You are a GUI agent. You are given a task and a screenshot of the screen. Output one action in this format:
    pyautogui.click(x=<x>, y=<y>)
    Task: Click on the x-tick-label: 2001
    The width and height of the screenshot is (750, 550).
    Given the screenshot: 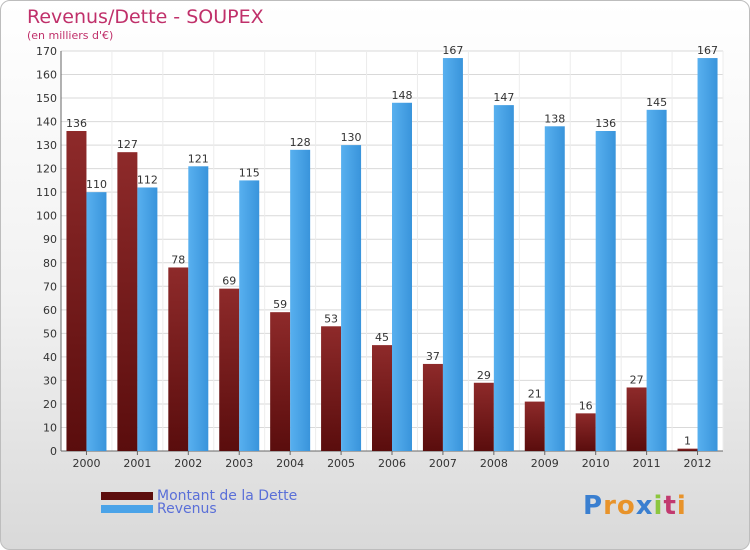 What is the action you would take?
    pyautogui.click(x=137, y=463)
    